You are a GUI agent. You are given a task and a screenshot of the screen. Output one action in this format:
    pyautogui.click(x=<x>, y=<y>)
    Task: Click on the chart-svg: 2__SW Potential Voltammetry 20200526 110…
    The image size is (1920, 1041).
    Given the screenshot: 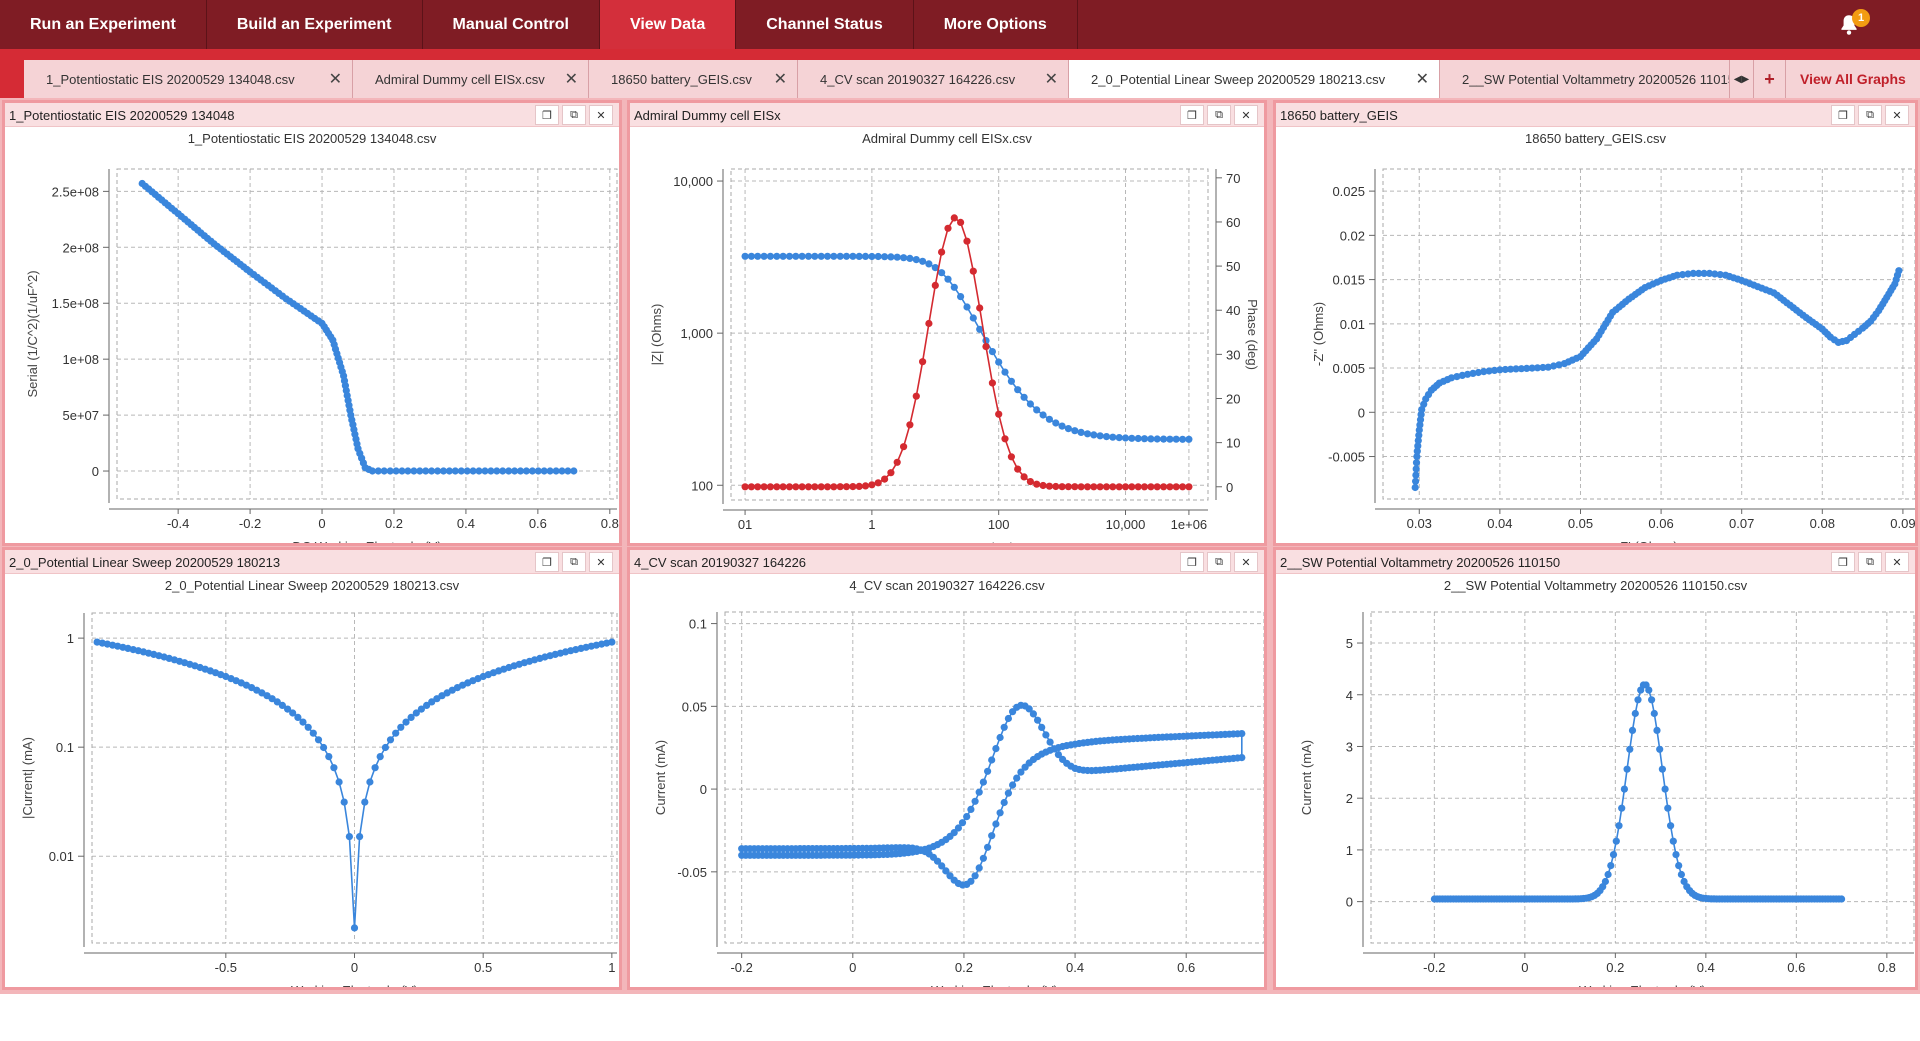 What is the action you would take?
    pyautogui.click(x=1595, y=780)
    